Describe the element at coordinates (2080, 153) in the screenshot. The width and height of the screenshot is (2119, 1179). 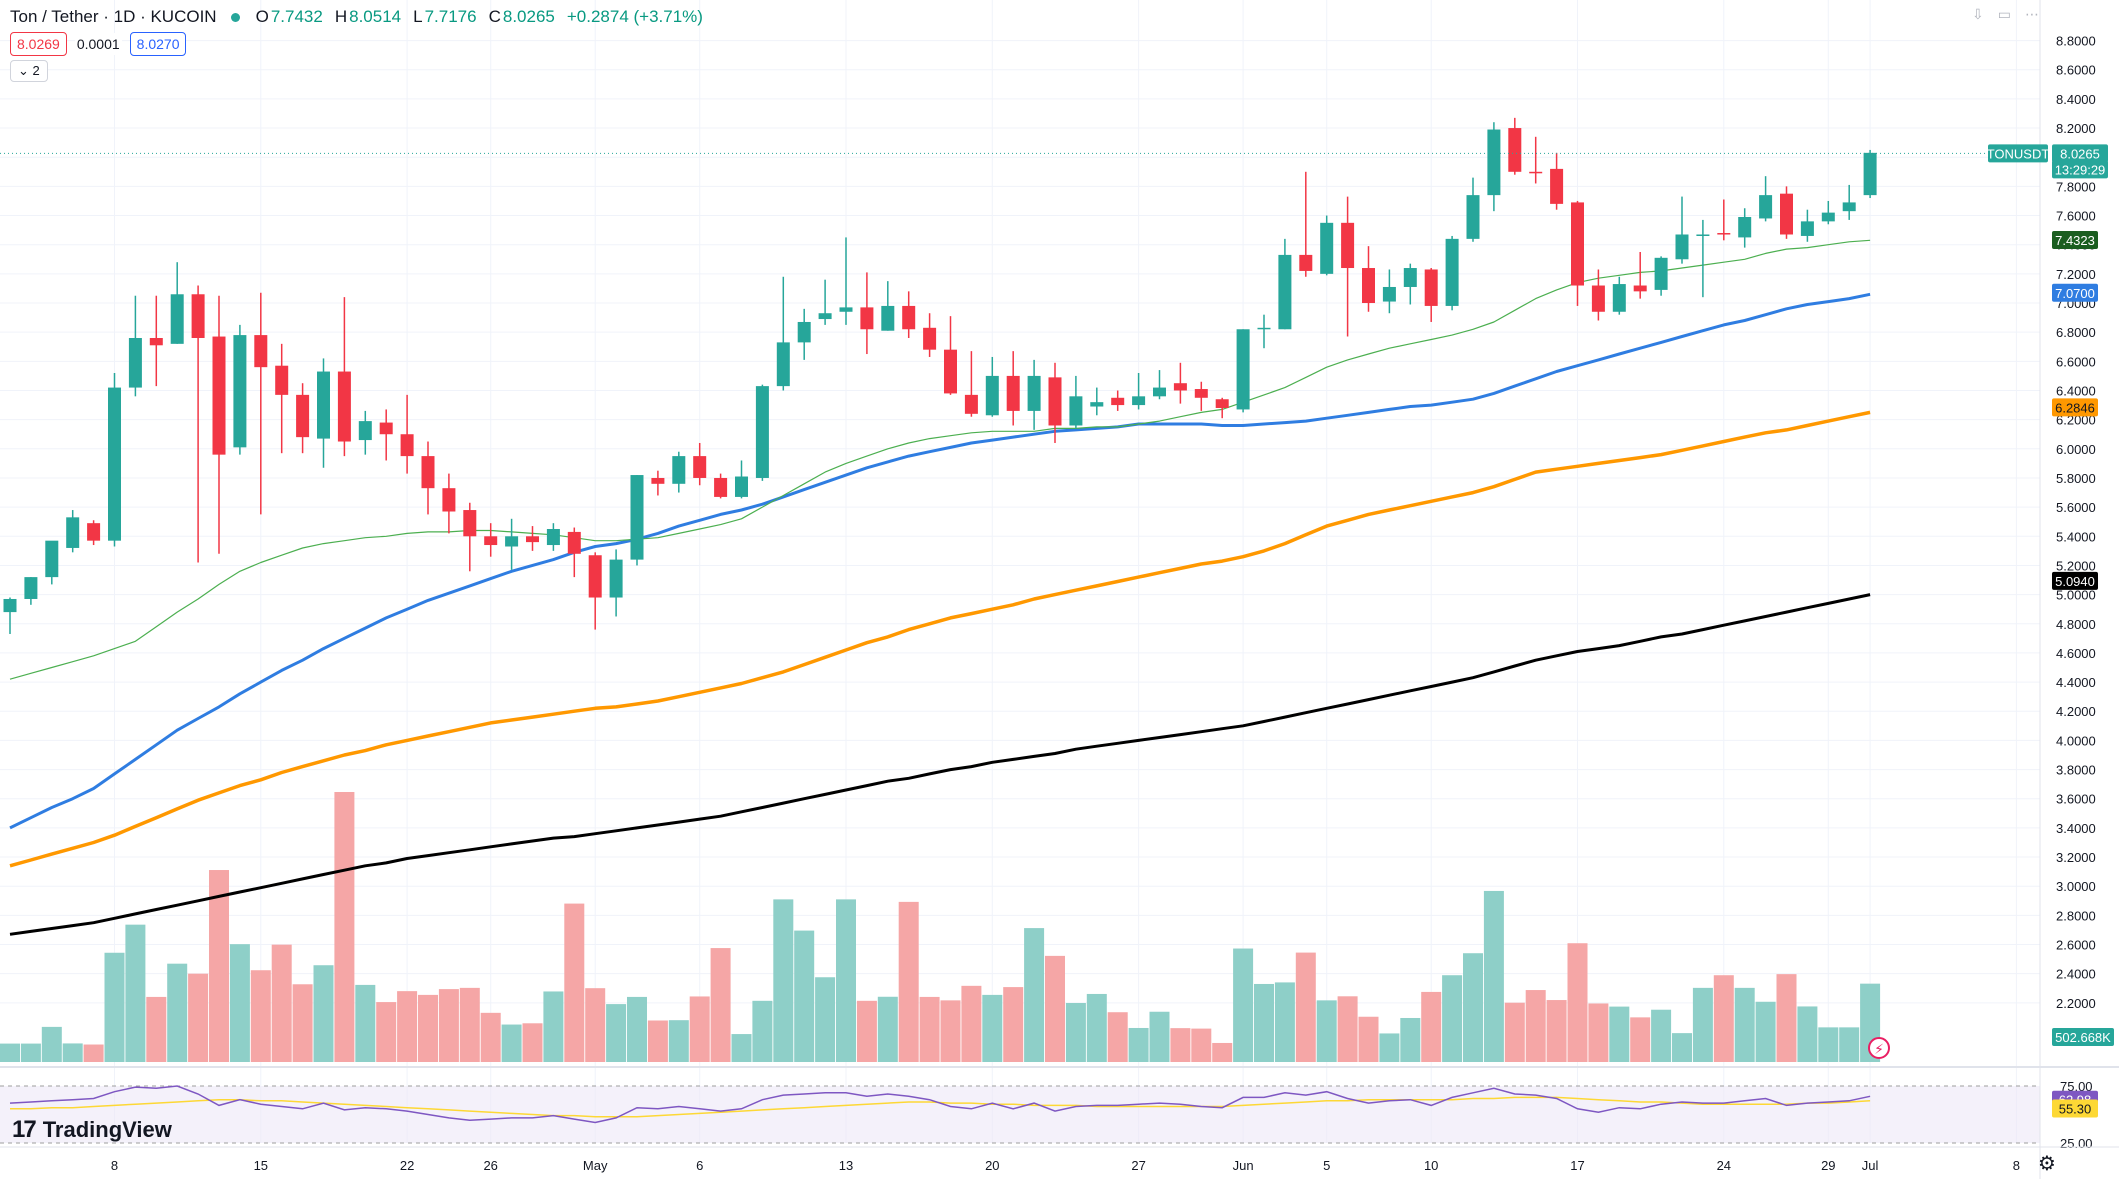
I see `last-price-label-bg` at that location.